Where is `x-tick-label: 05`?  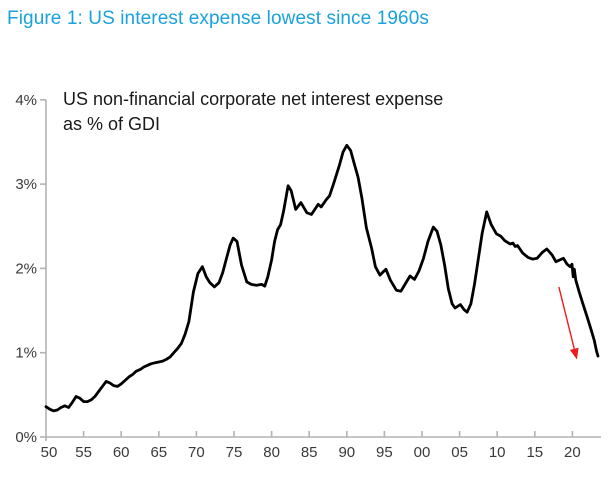 x-tick-label: 05 is located at coordinates (459, 452).